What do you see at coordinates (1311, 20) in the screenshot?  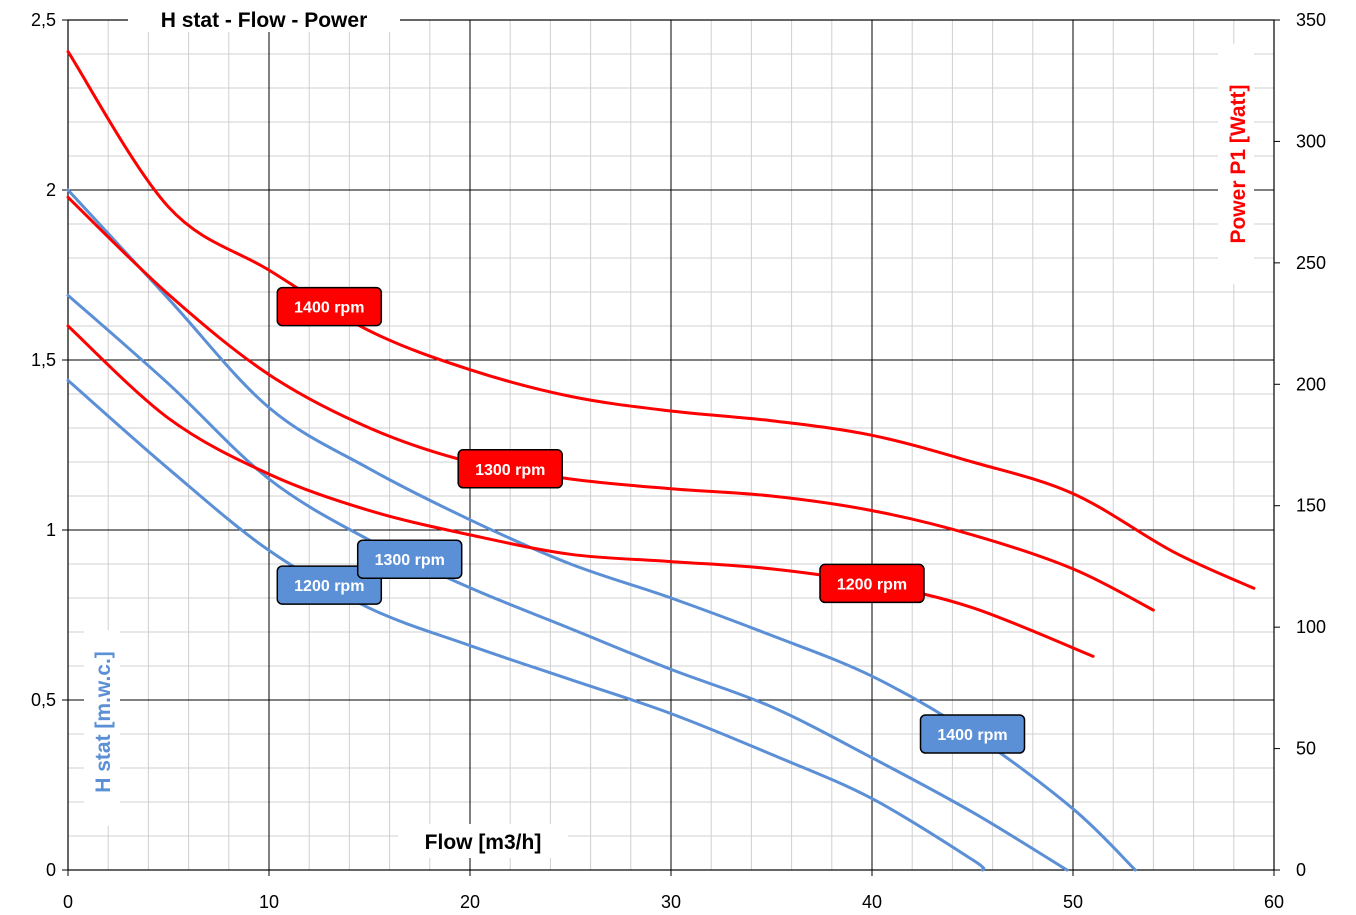 I see `y-right-tick-label: 350` at bounding box center [1311, 20].